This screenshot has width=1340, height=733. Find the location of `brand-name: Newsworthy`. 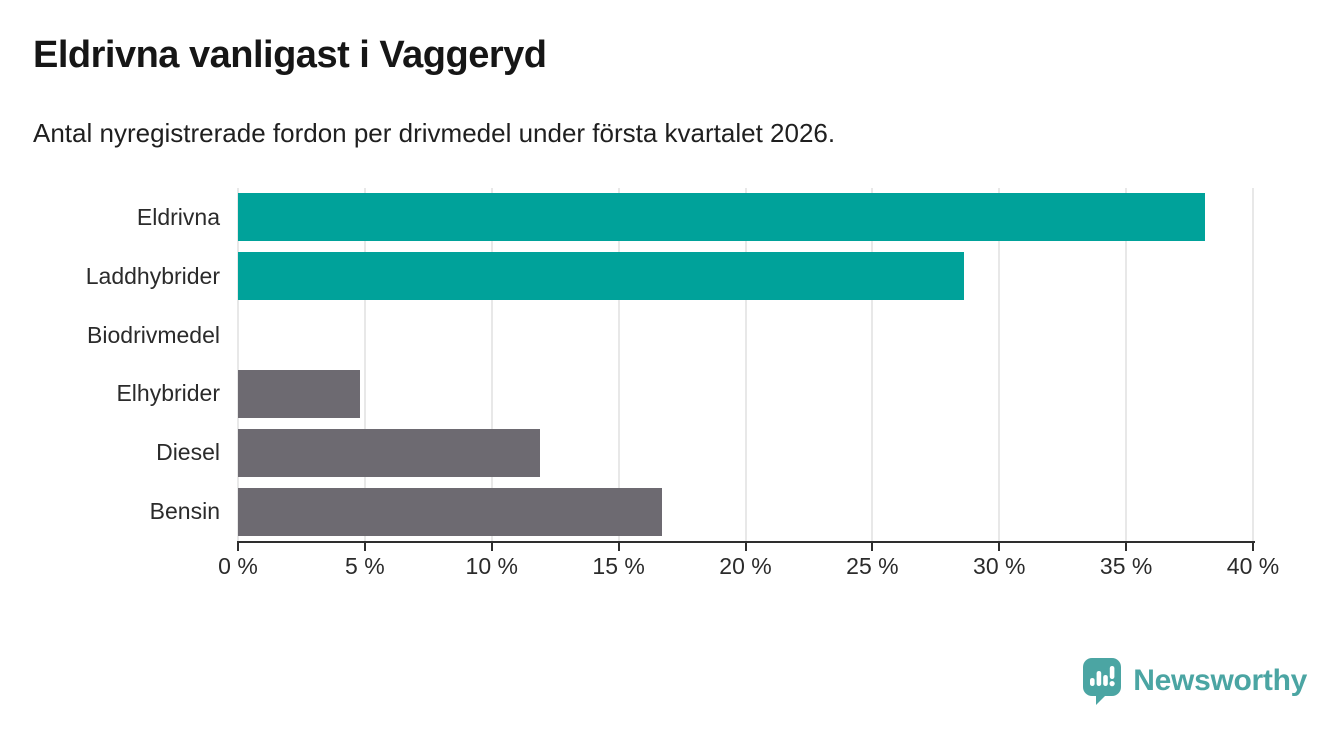

brand-name: Newsworthy is located at coordinates (1220, 680).